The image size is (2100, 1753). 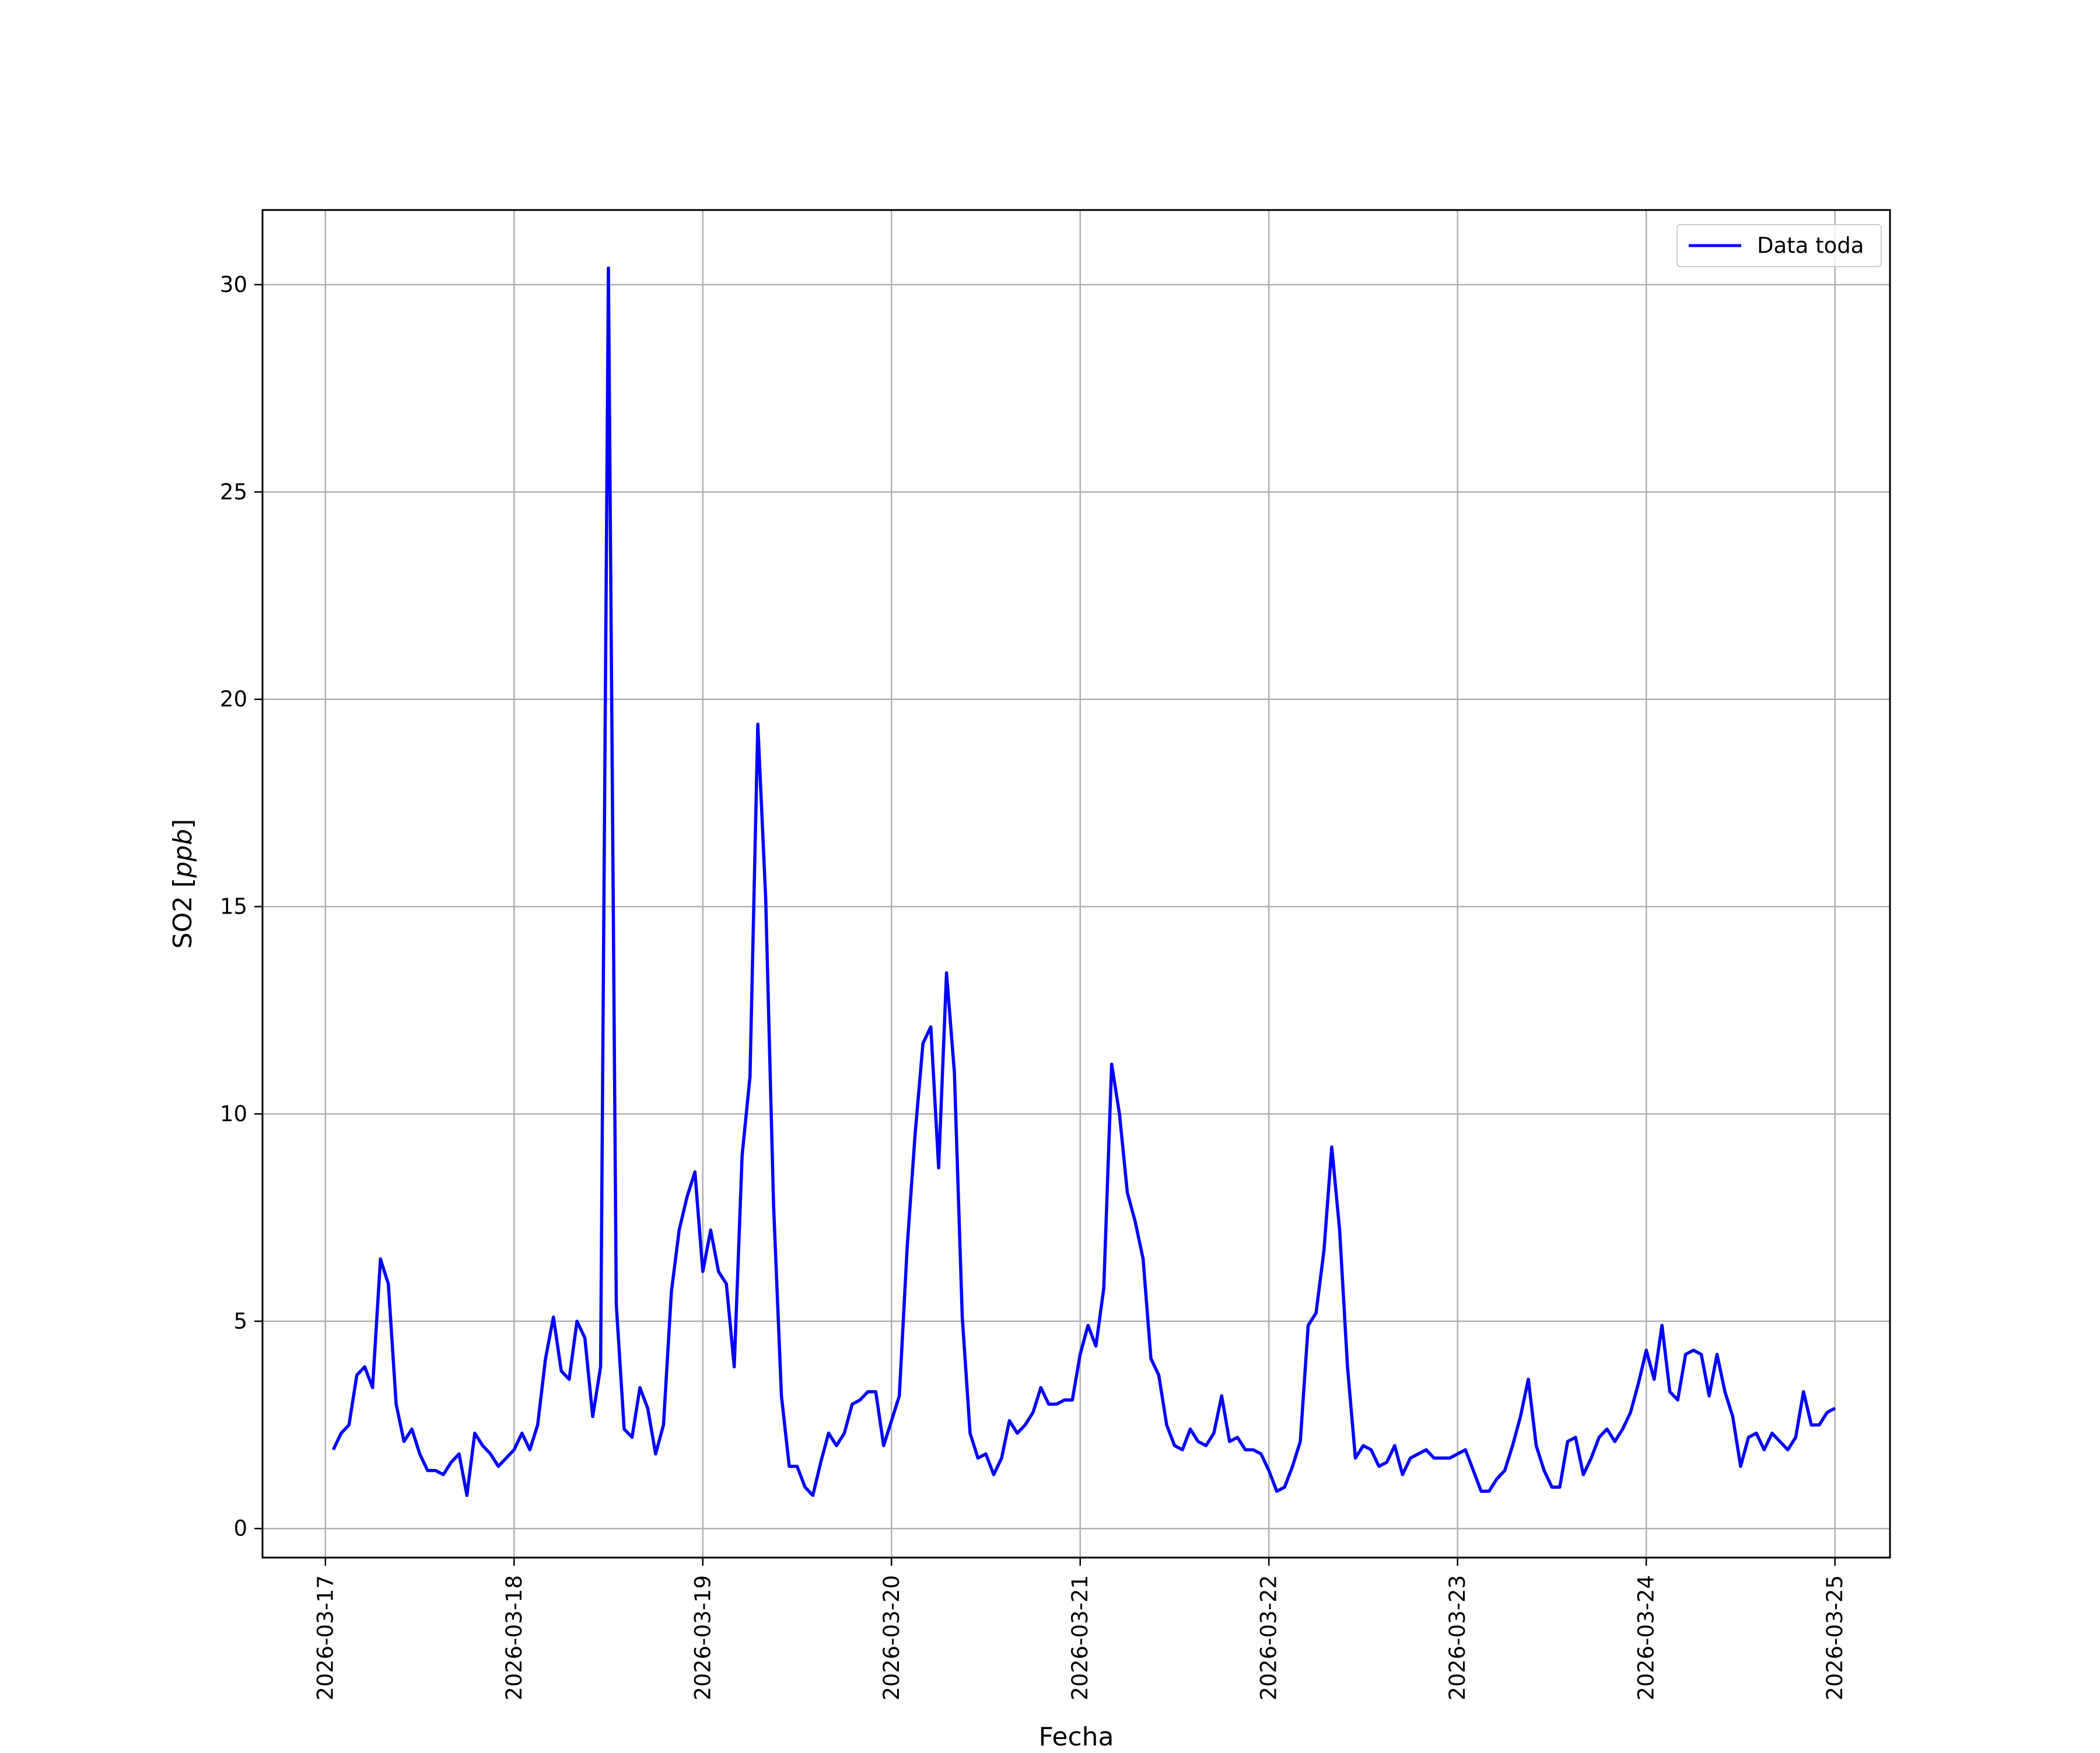 I want to click on x-axis-label: Fecha, so click(x=1076, y=1736).